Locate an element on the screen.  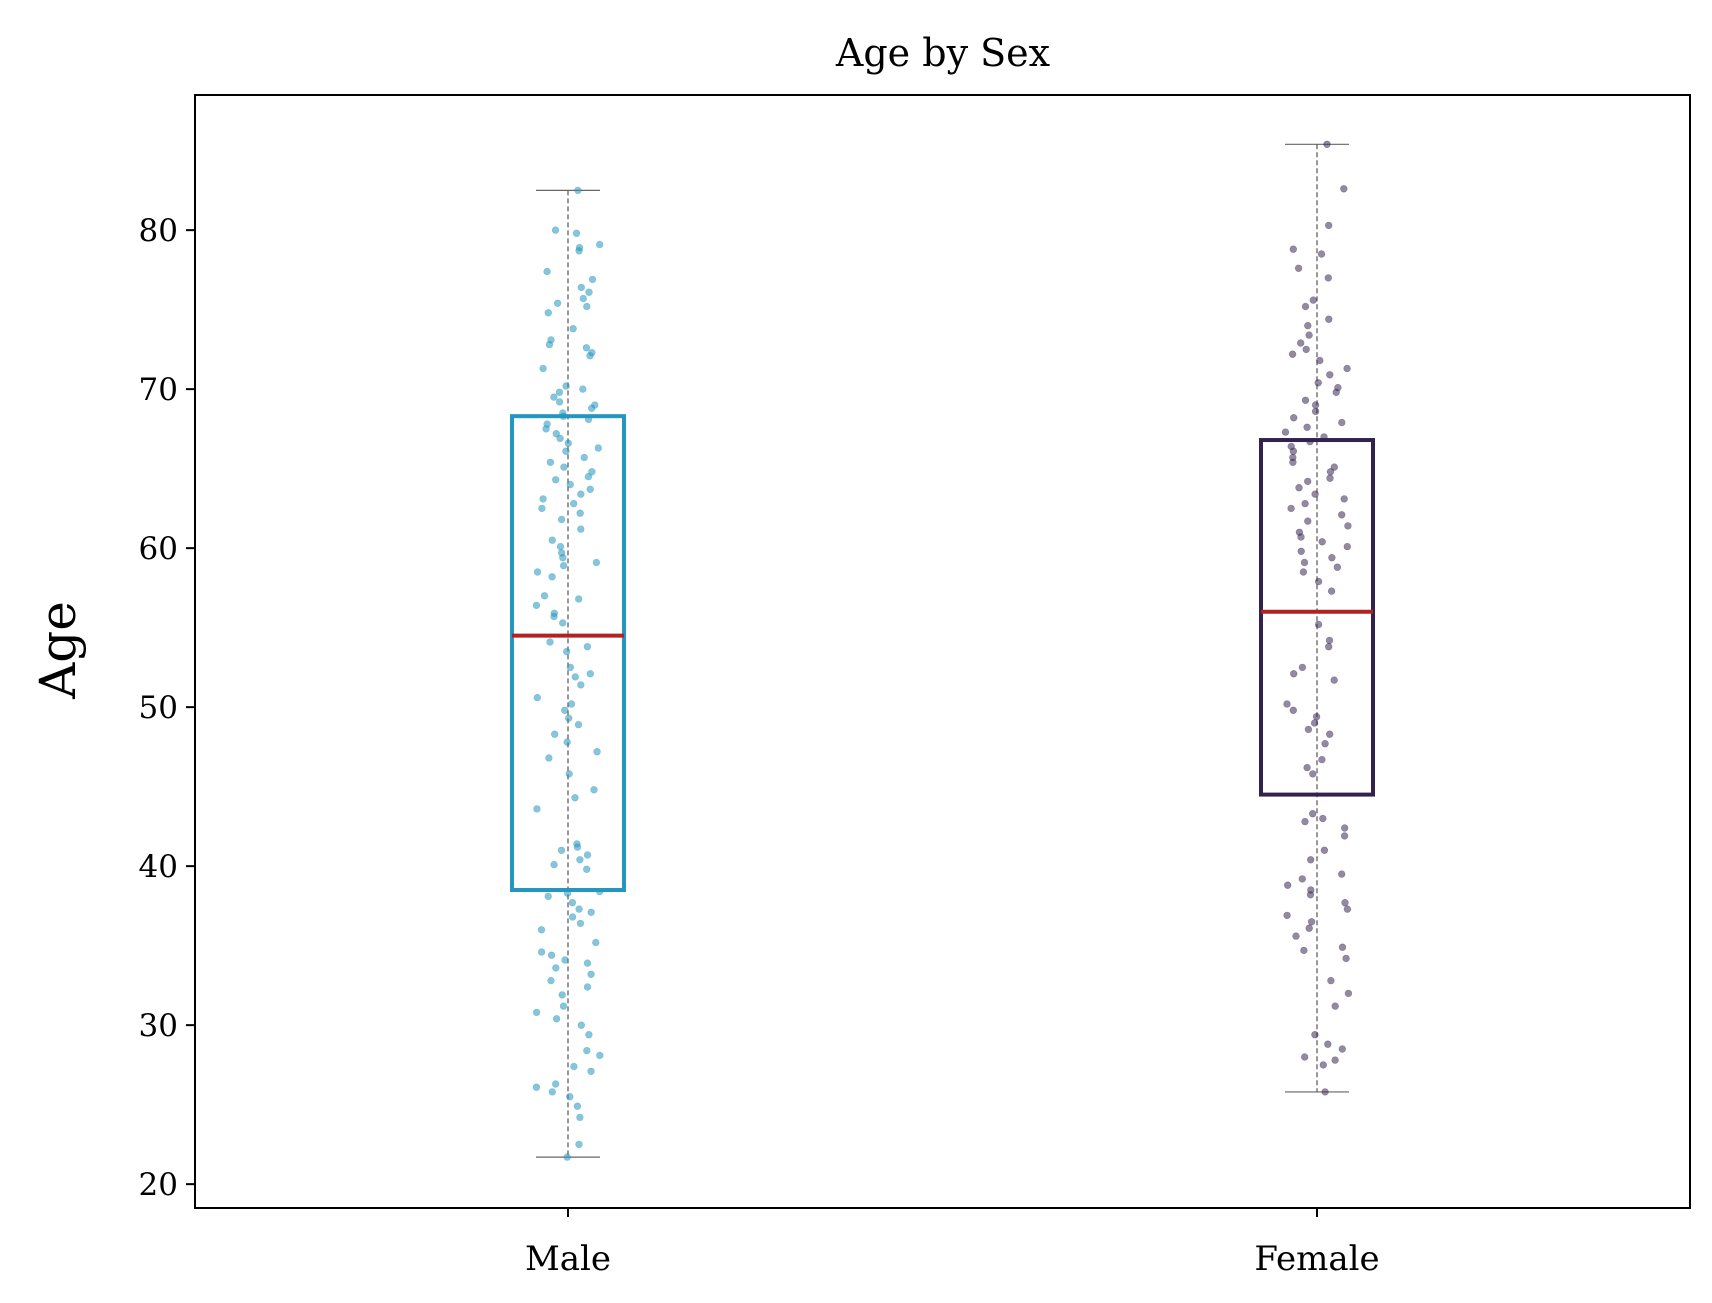
x-tick-label-male: Male is located at coordinates (568, 1259).